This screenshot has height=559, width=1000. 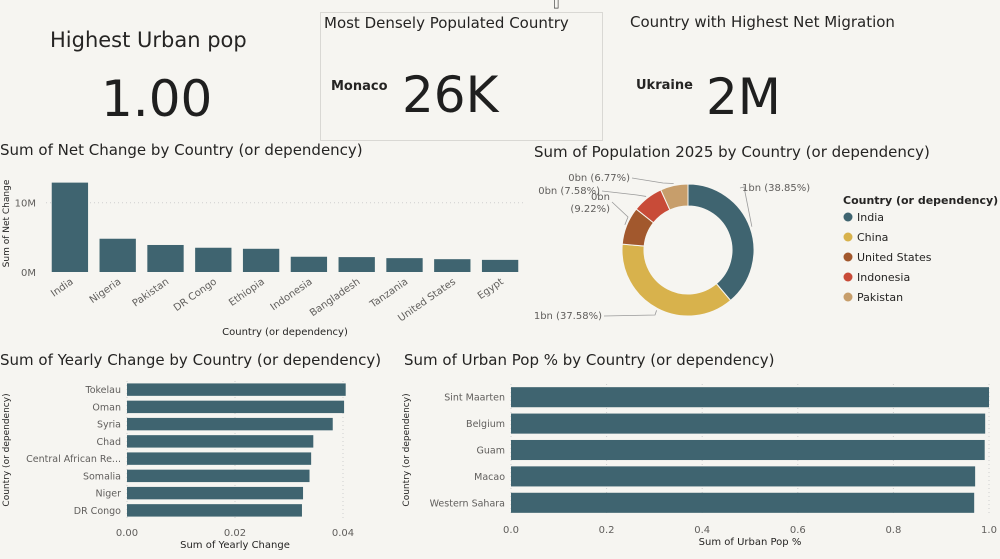 I want to click on kpi-migration-category: Ukraine, so click(x=664, y=85).